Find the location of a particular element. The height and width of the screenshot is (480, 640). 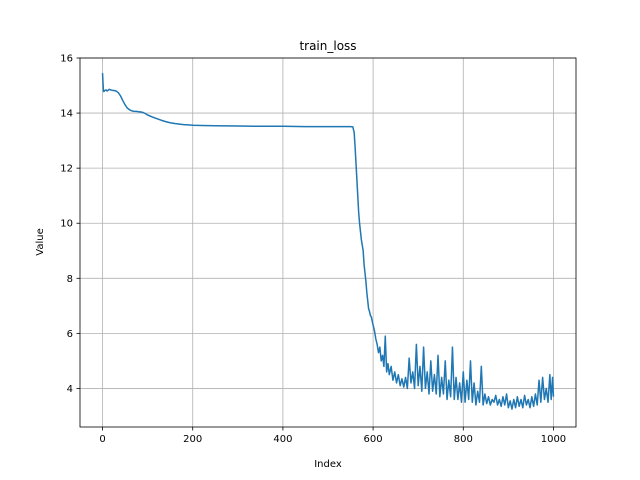

y-tick-label: 12 is located at coordinates (66, 169).